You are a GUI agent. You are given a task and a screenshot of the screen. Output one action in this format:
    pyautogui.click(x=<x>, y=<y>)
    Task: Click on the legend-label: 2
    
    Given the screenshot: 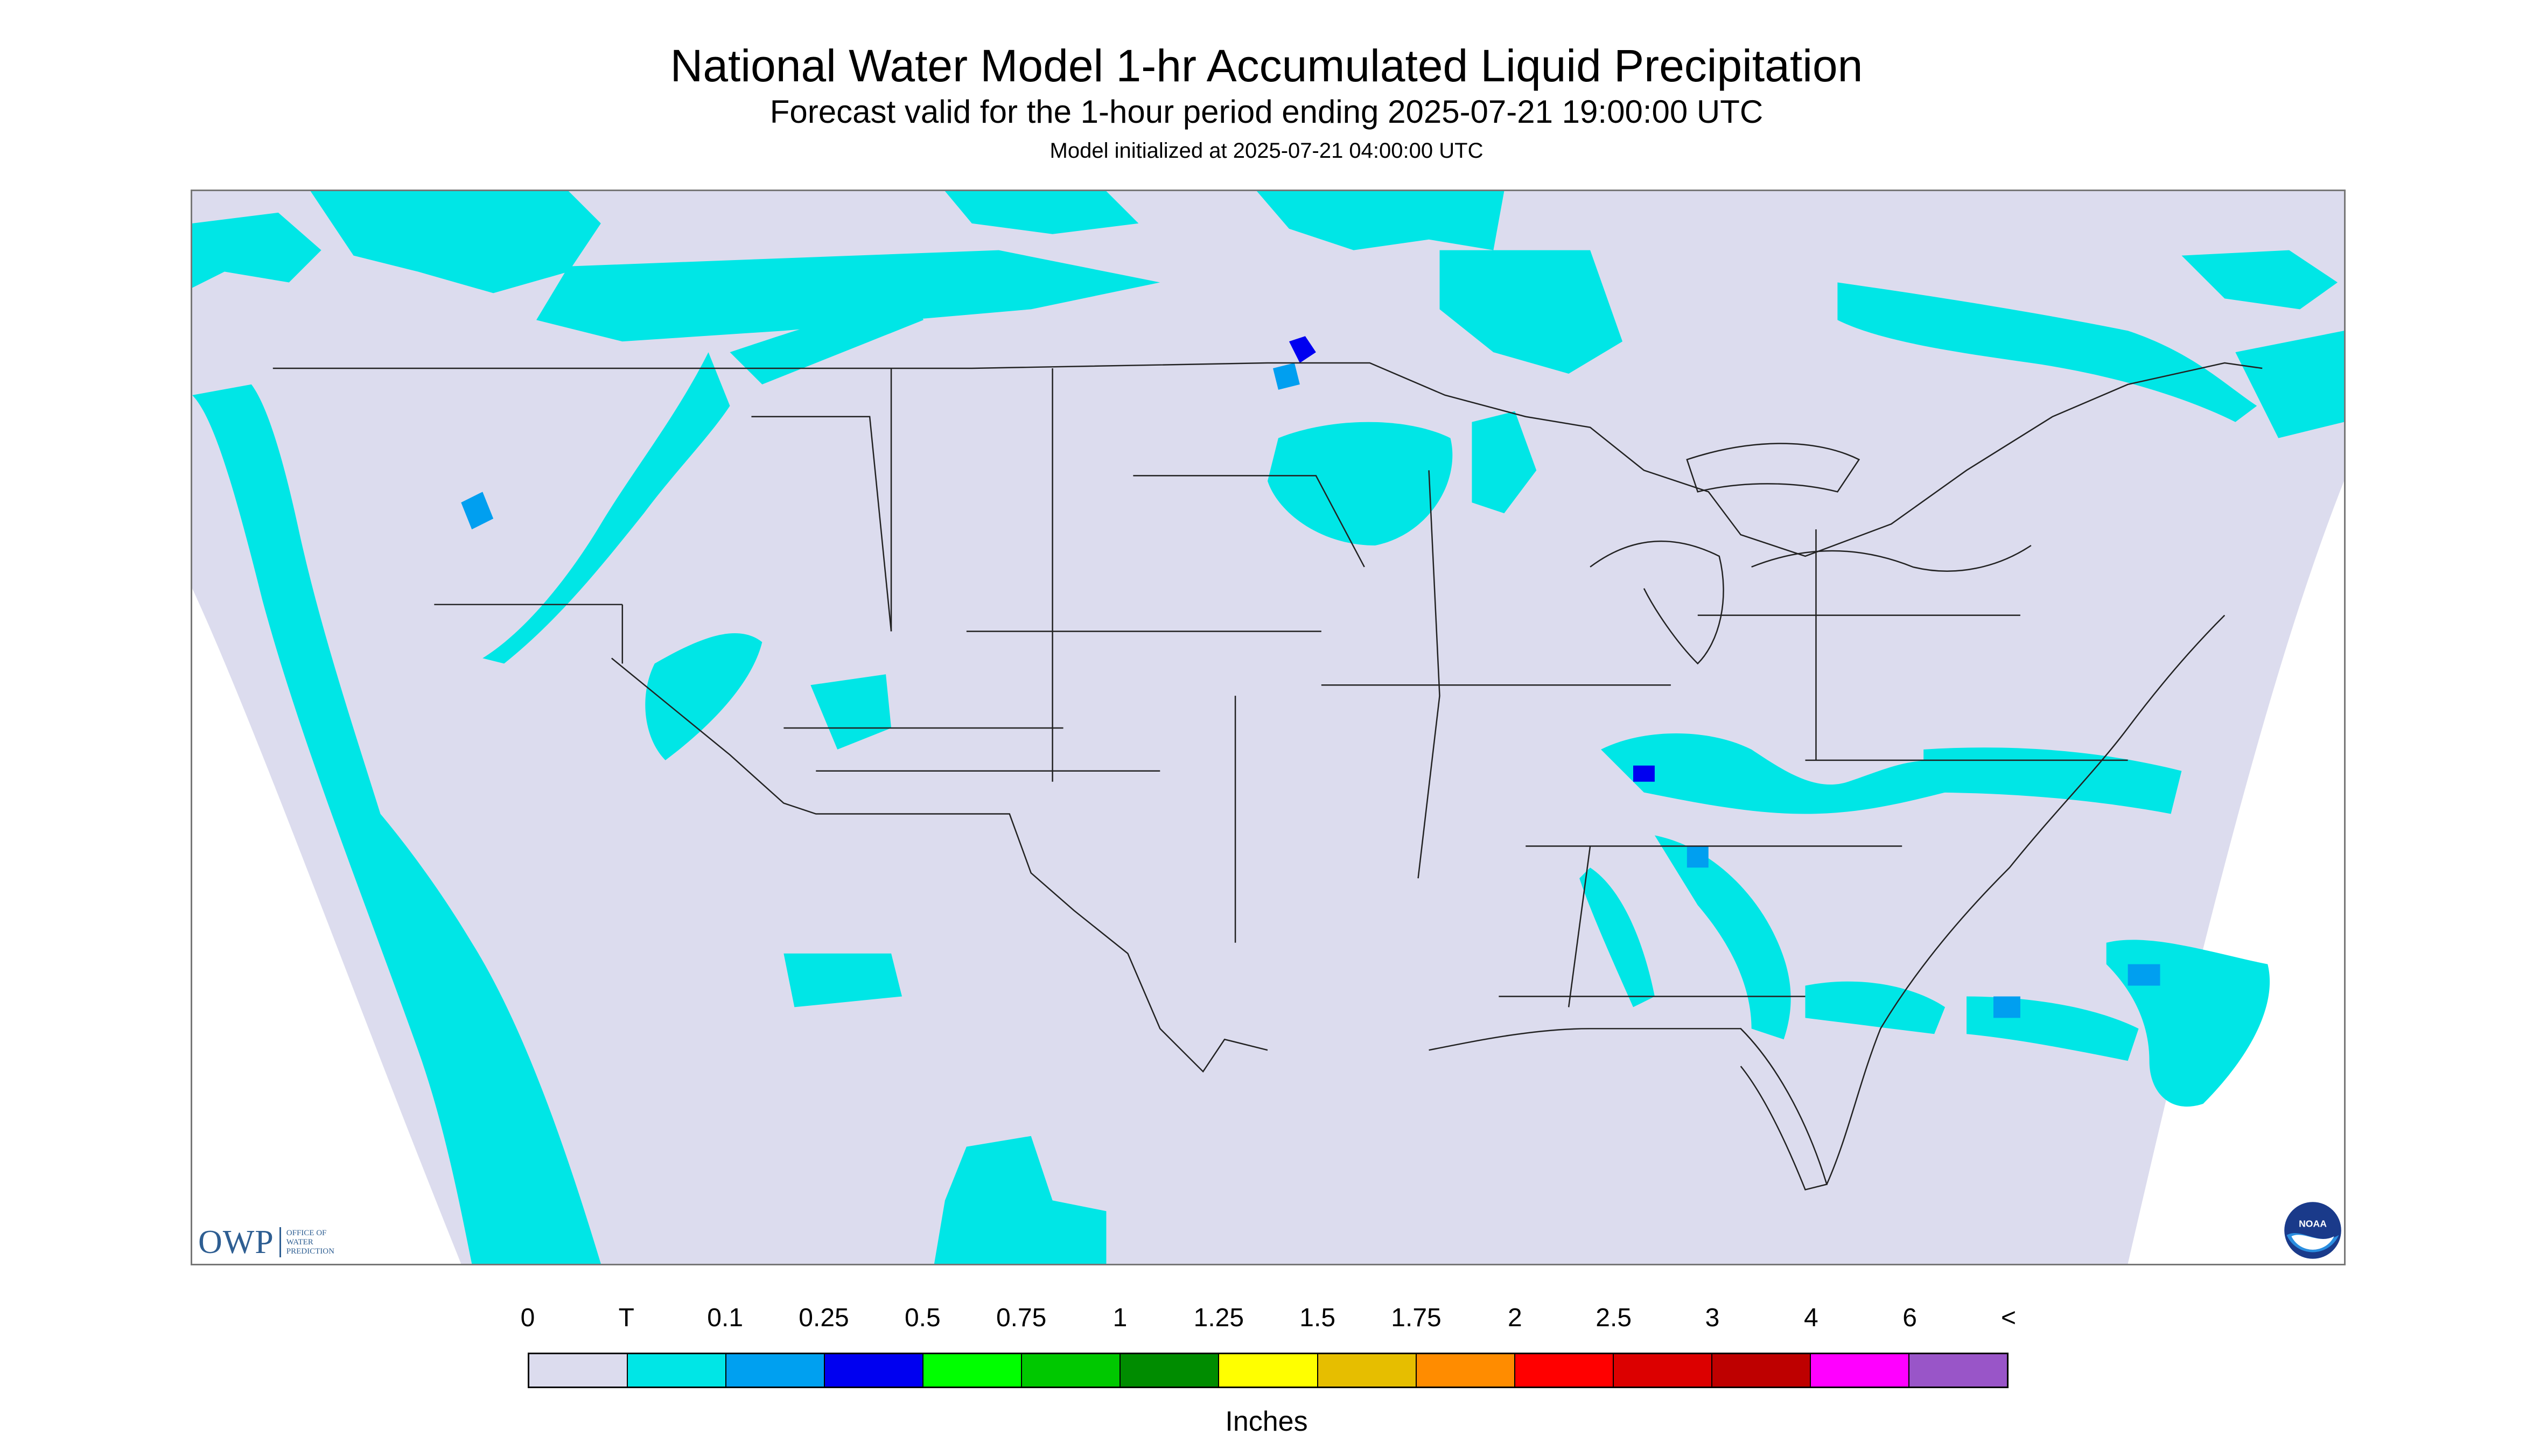 What is the action you would take?
    pyautogui.click(x=1515, y=1318)
    